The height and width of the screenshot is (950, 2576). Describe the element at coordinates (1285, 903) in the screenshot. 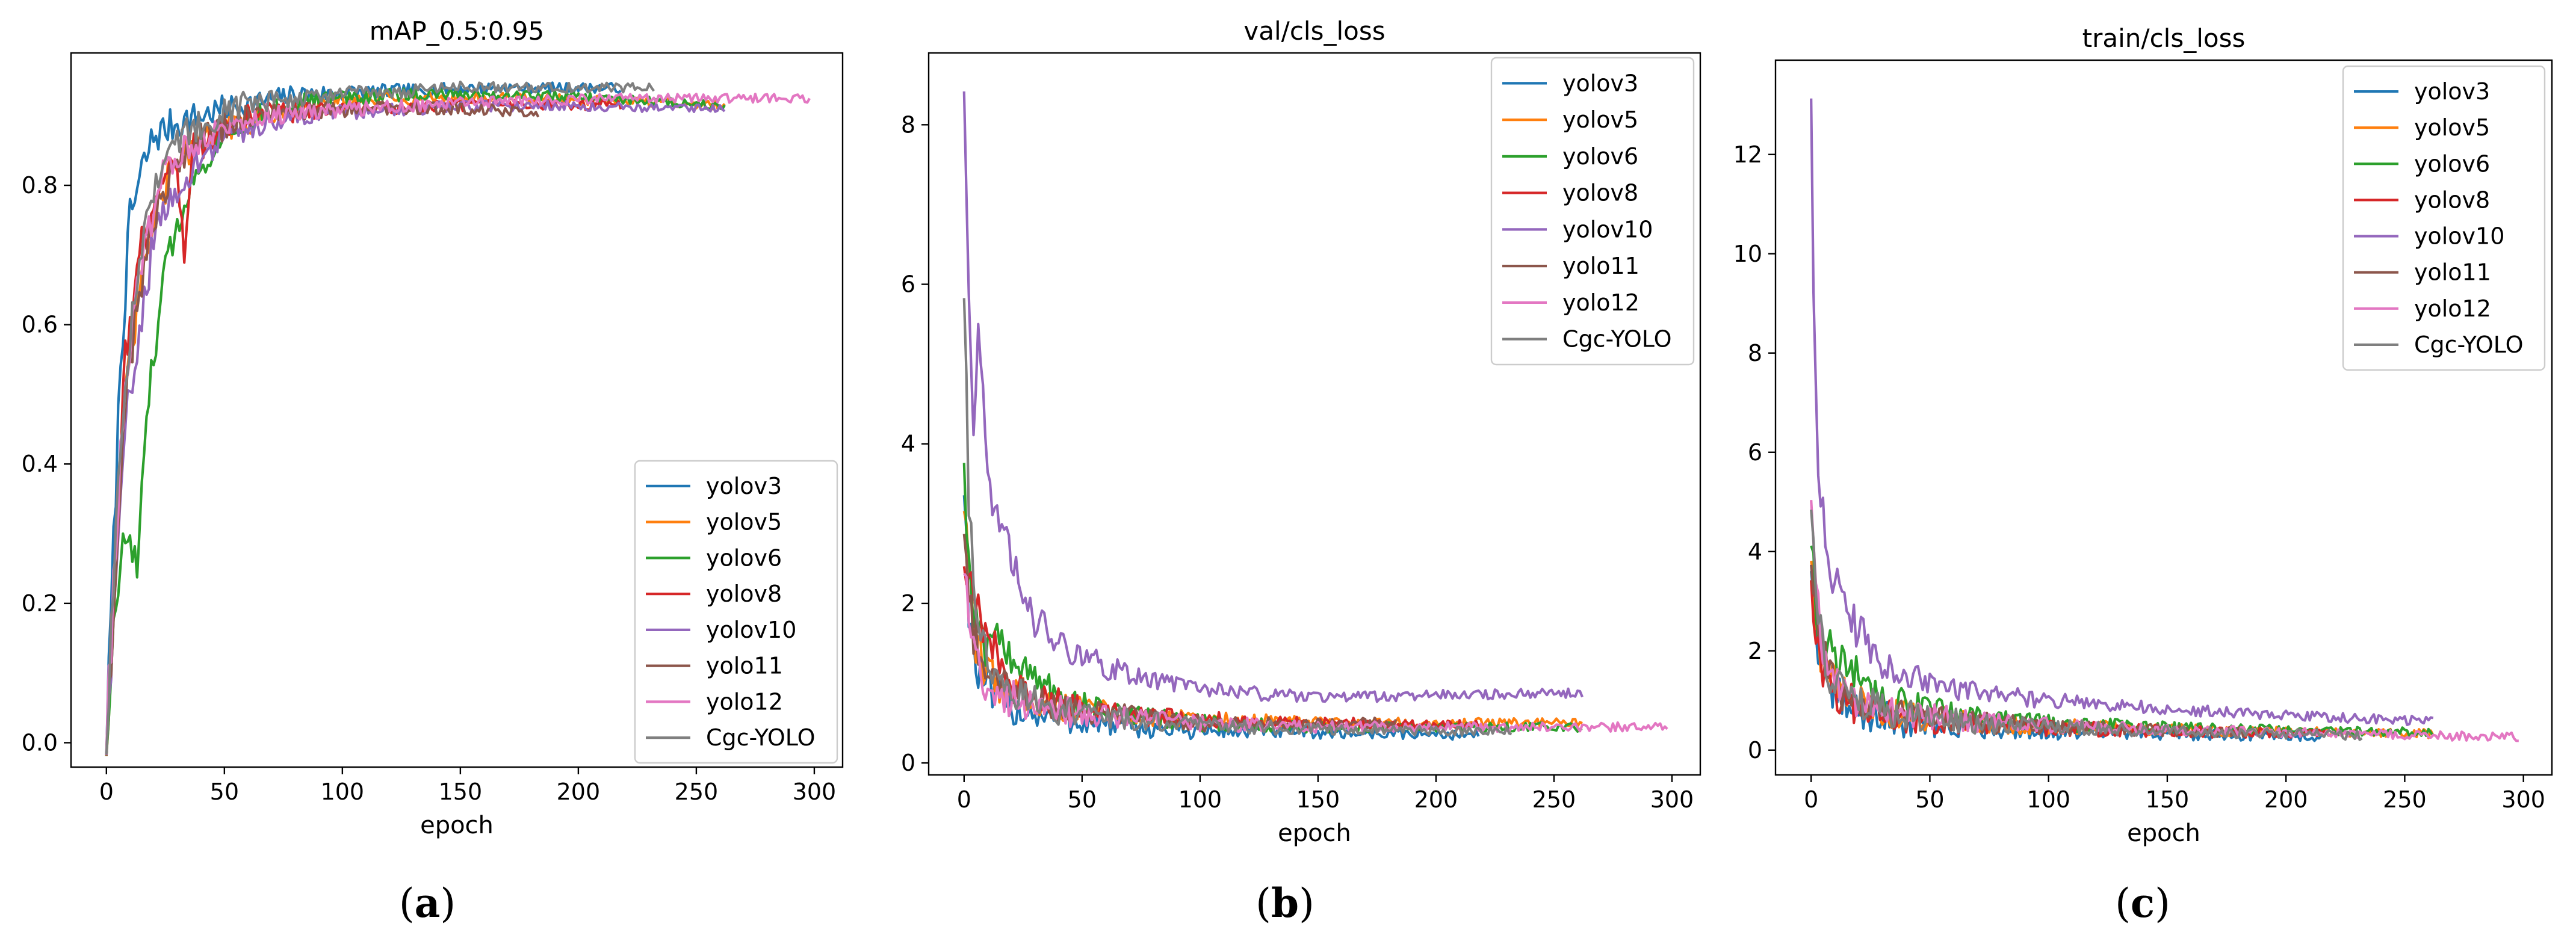

I see `caption-b: (b)` at that location.